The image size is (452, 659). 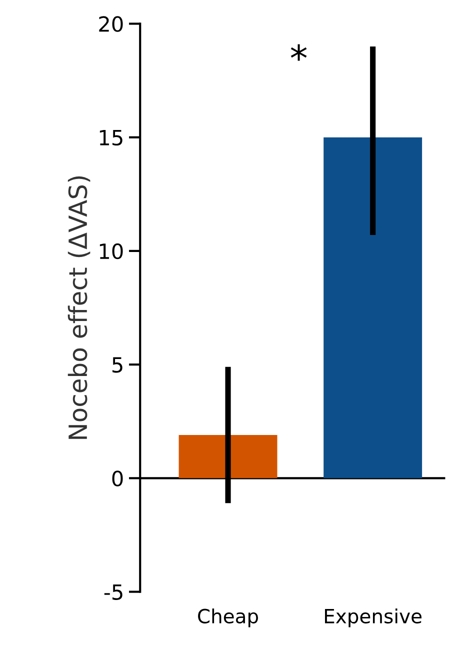 I want to click on x-tick-label: Cheap, so click(x=228, y=618).